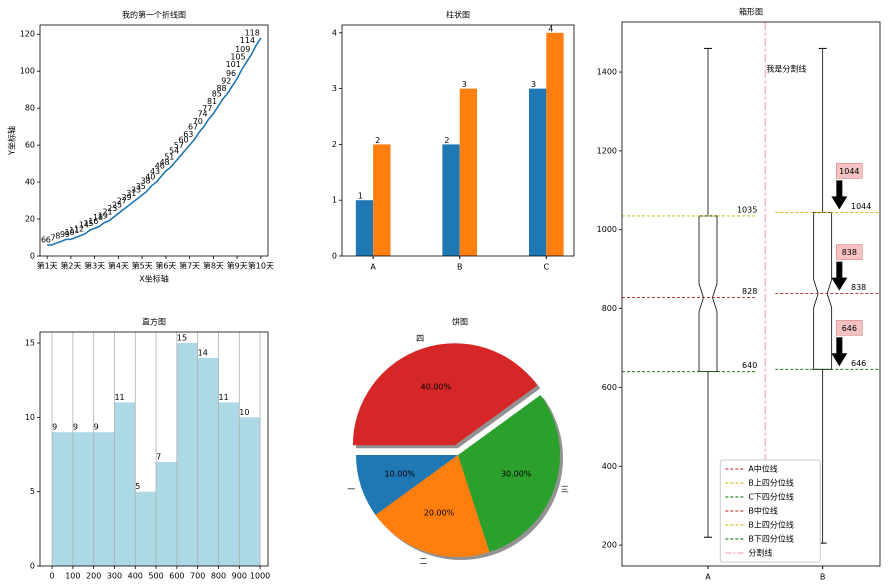 This screenshot has height=588, width=889. What do you see at coordinates (30, 219) in the screenshot?
I see `y-tick-label: 20` at bounding box center [30, 219].